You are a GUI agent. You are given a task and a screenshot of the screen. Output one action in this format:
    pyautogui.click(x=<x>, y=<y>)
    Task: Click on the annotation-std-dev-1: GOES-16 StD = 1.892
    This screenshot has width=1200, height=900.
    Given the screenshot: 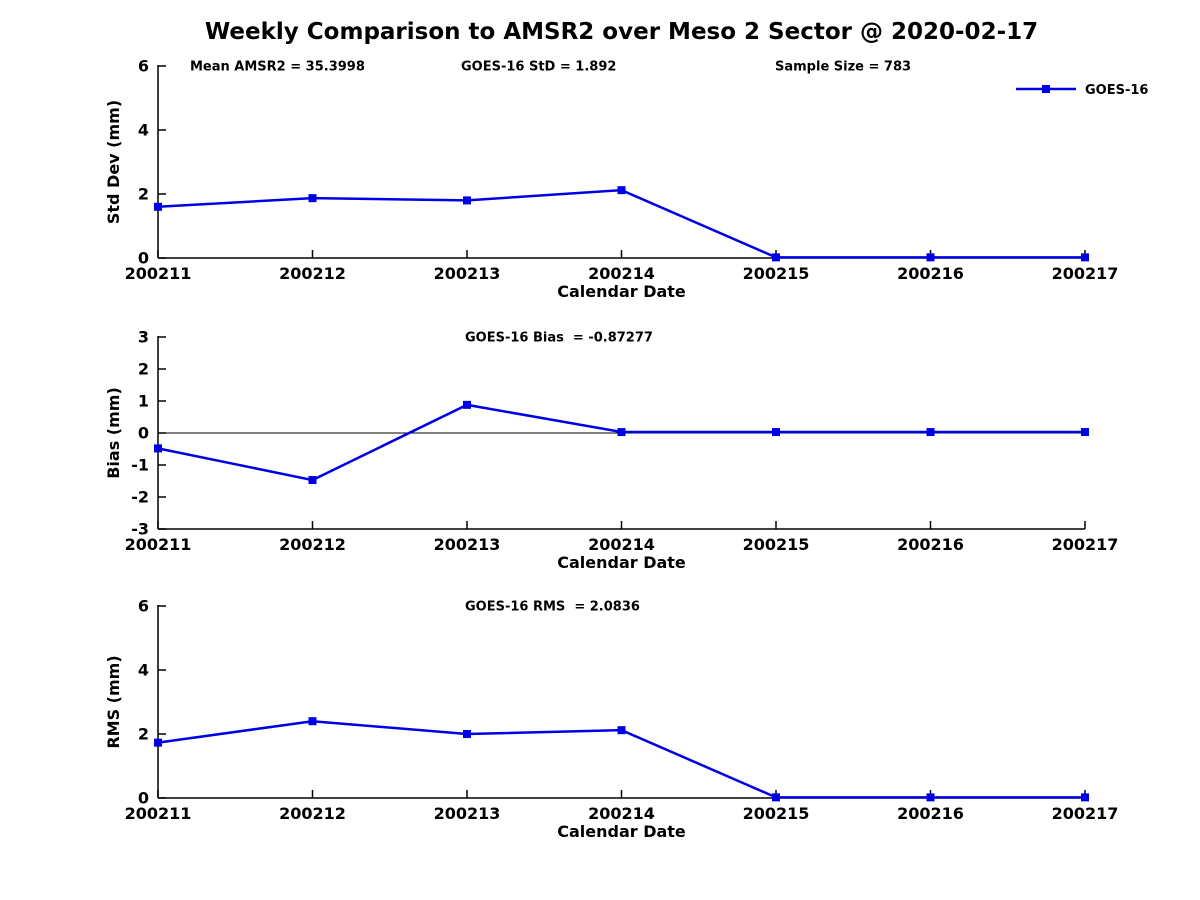 What is the action you would take?
    pyautogui.click(x=538, y=67)
    